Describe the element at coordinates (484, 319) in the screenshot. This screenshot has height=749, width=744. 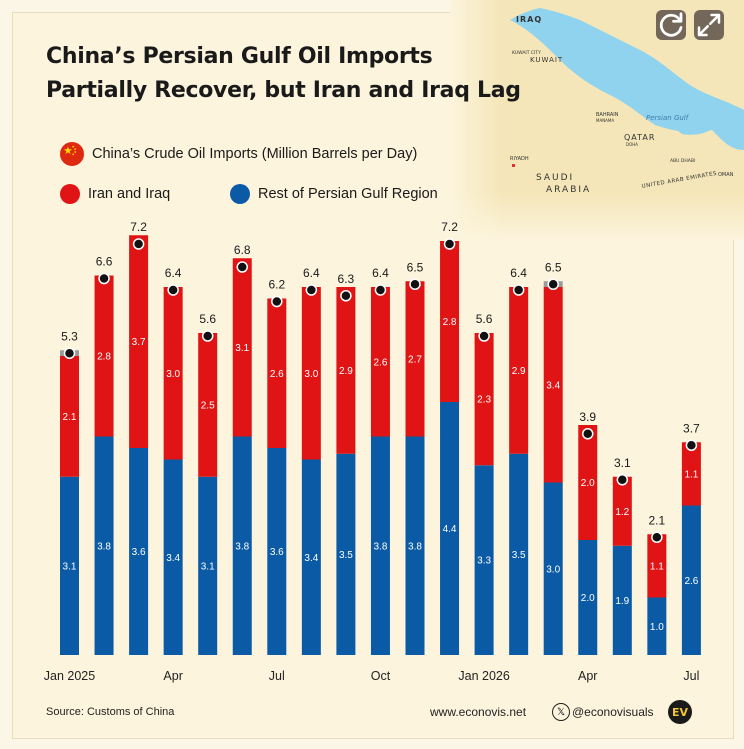
I see `total-label: 5.6` at that location.